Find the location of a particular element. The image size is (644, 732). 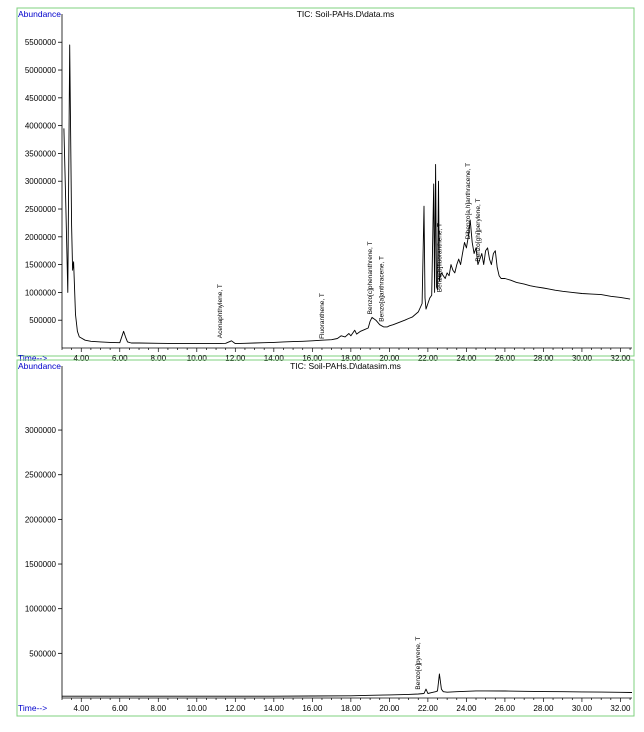

peak-annotation: Benzo[e]pyrene, T is located at coordinates (418, 663).